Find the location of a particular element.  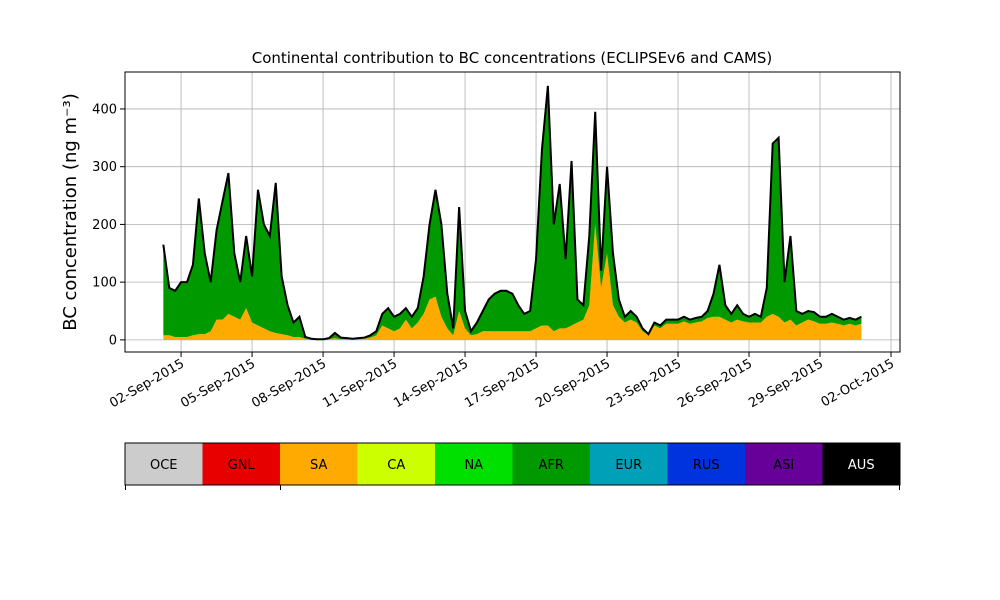

x-tick-label: 08-Sep-2015 is located at coordinates (289, 383).